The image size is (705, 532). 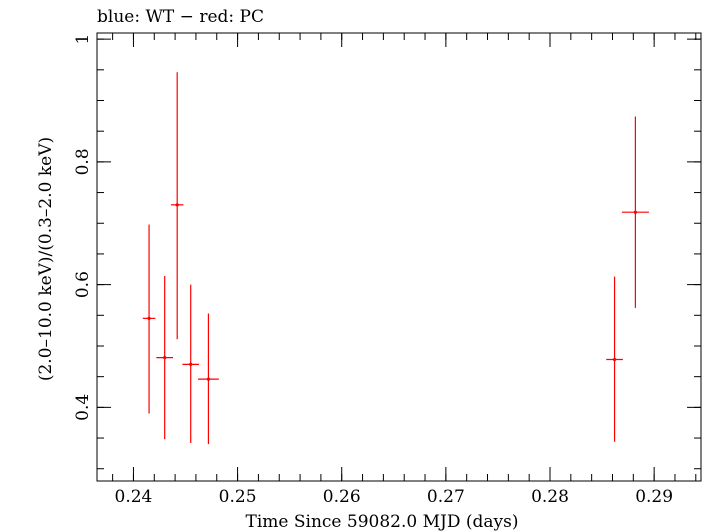 I want to click on x-tick-label: 0.27, so click(x=446, y=497).